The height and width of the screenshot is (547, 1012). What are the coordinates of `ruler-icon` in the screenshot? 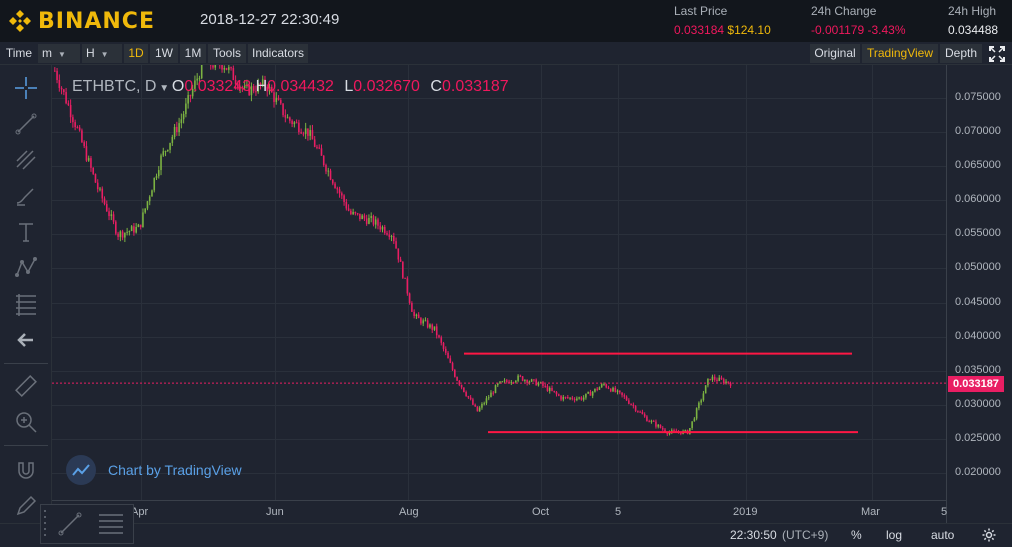 It's located at (26, 386).